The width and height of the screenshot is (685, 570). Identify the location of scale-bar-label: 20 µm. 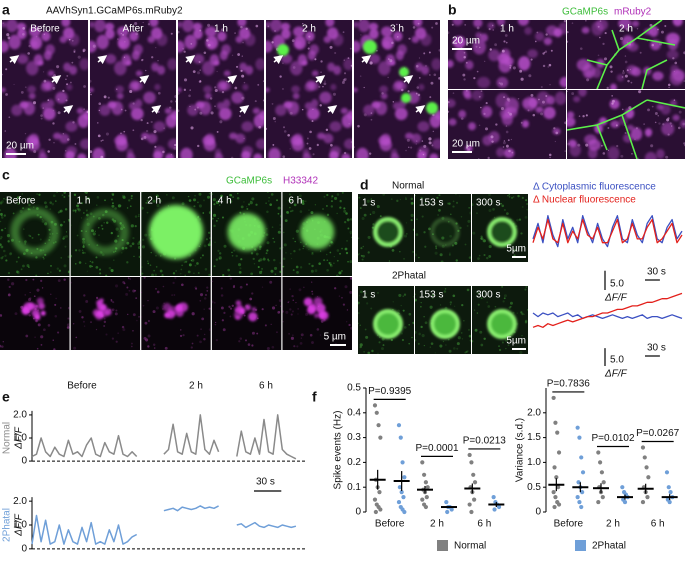
(466, 41).